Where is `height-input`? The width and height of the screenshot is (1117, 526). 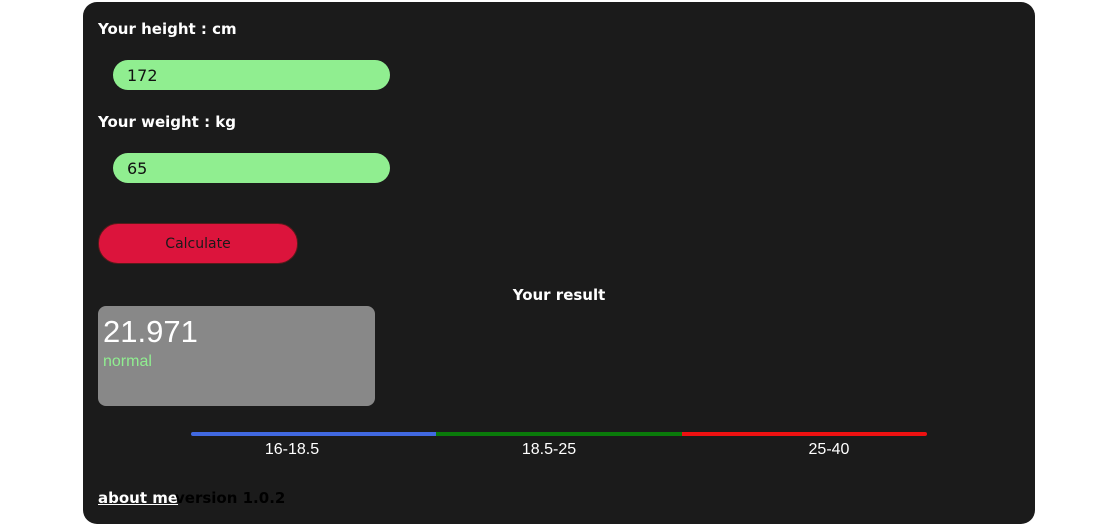 height-input is located at coordinates (251, 75).